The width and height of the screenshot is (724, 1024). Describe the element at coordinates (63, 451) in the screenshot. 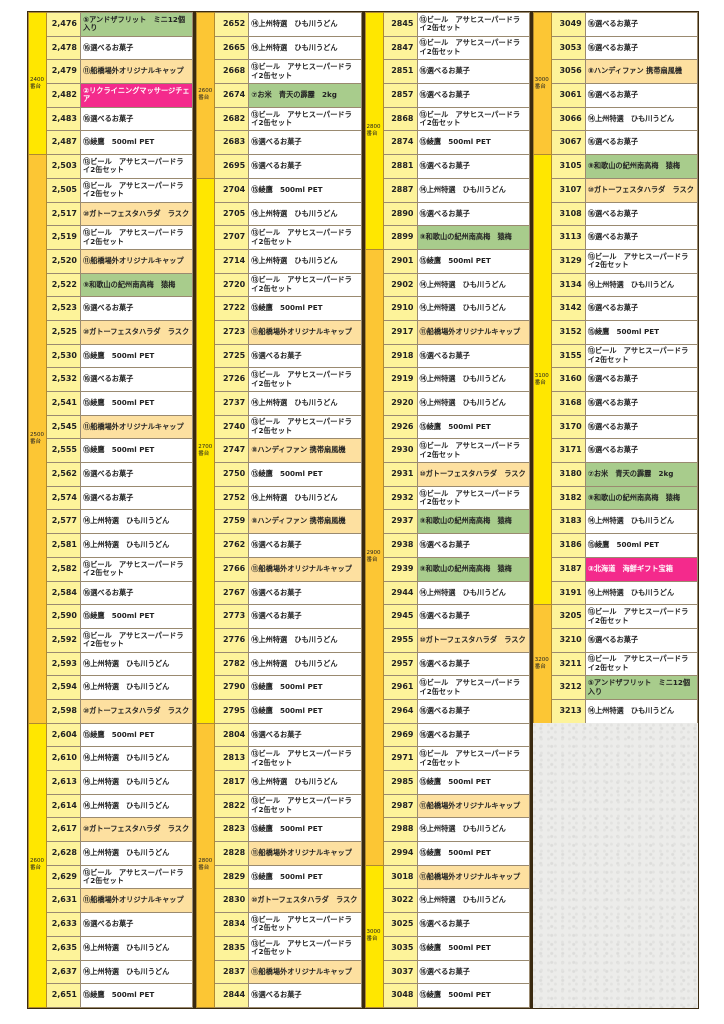

I see `ticket-number: 2,555` at that location.